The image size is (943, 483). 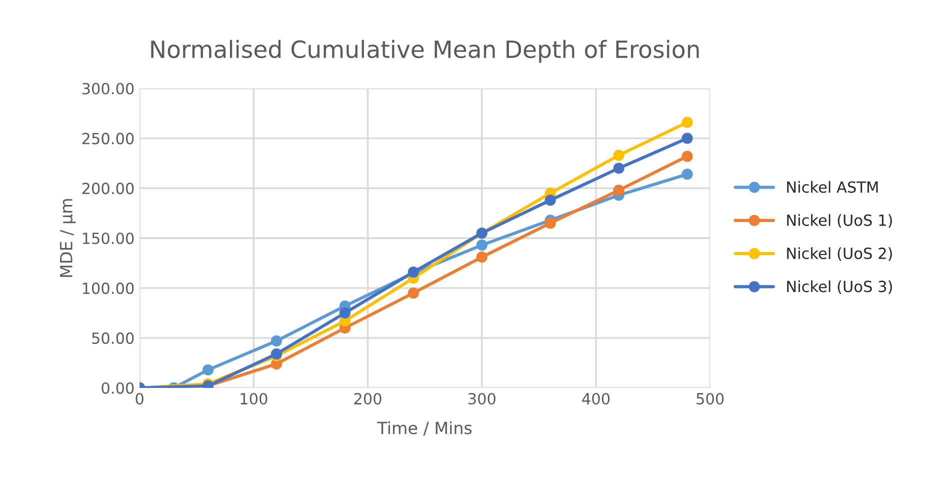 I want to click on y-tick-label: 100.00, so click(x=108, y=288).